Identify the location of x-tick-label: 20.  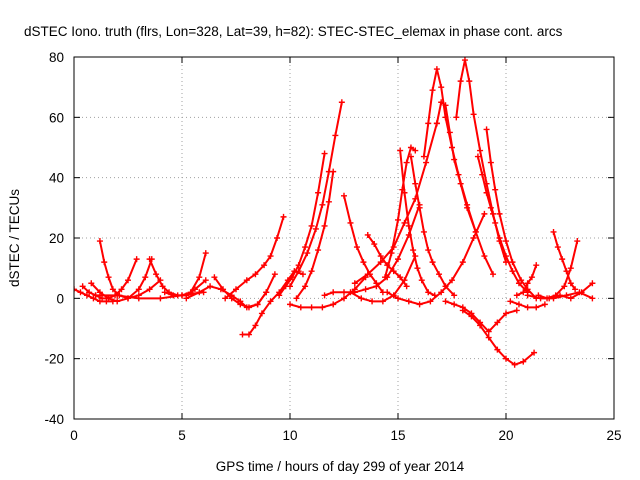
(505, 435).